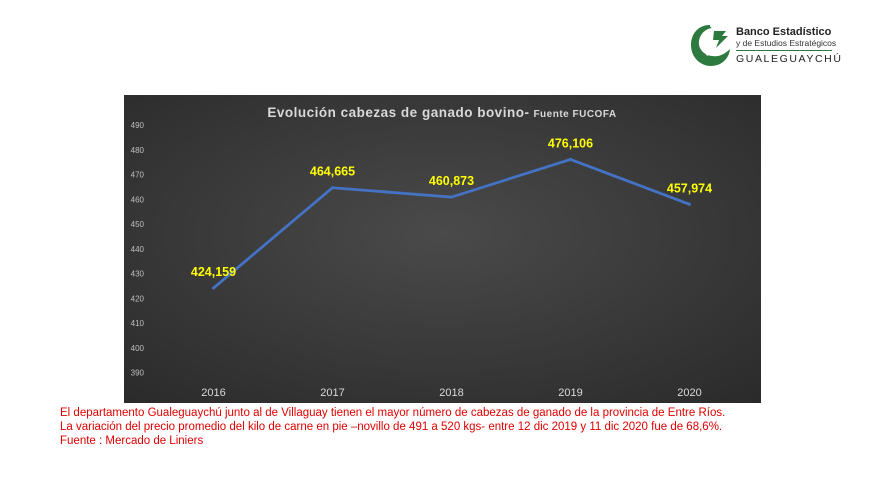 This screenshot has width=888, height=500. What do you see at coordinates (398, 112) in the screenshot?
I see `chart-title-main: Evolución cabezas de ganado bovino-` at bounding box center [398, 112].